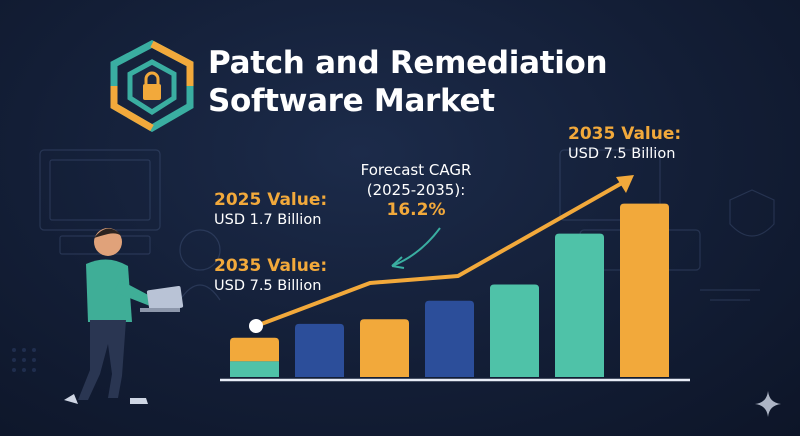 Image resolution: width=800 pixels, height=436 pixels. I want to click on page-title: Patch and Remediation Software Market, so click(408, 82).